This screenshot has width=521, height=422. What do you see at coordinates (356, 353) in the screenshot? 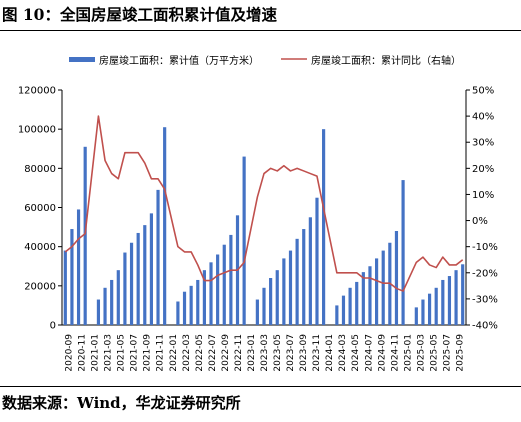
I see `x-axis-tick-label: 2024-05` at bounding box center [356, 353].